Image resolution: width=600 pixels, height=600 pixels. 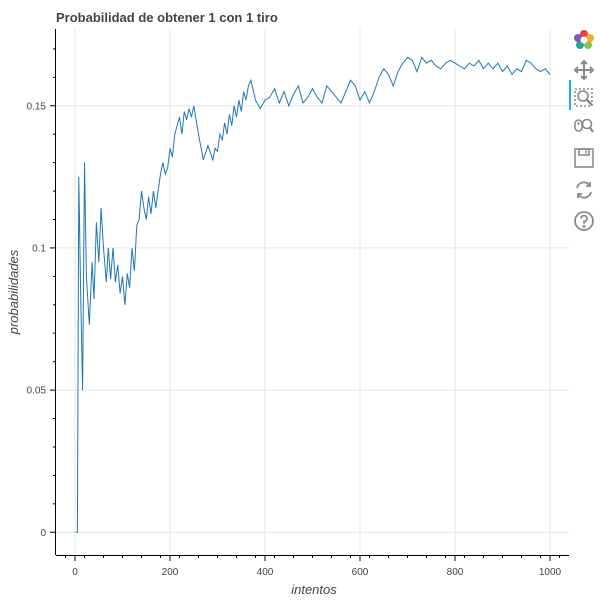 What do you see at coordinates (43, 533) in the screenshot?
I see `y-tick-label: 0` at bounding box center [43, 533].